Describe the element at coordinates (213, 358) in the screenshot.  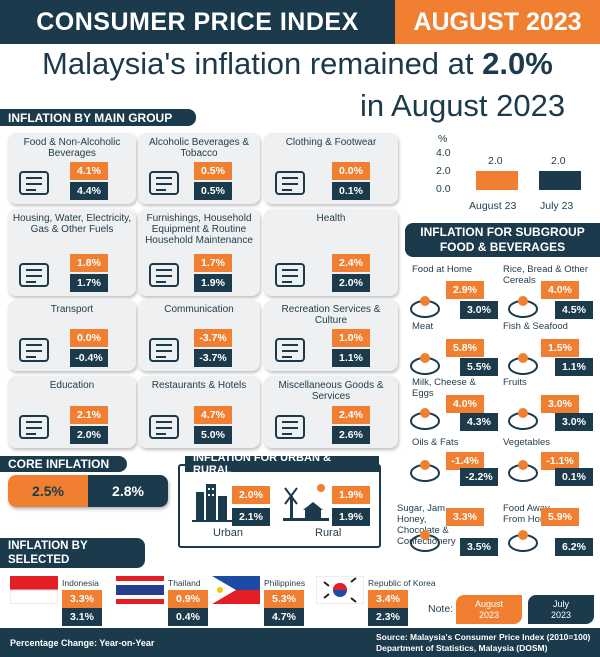
I see `main-group-jul: -3.7%` at that location.